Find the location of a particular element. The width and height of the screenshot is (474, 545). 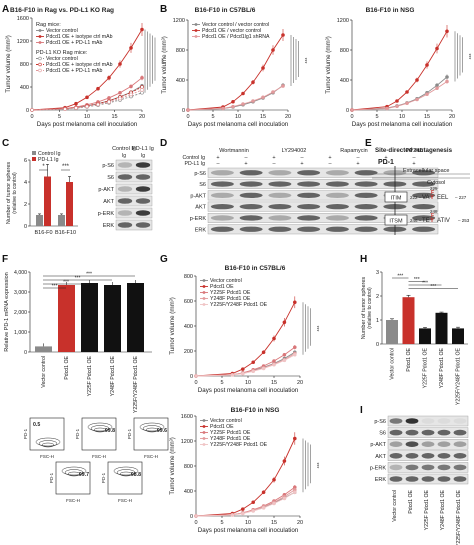

panel-b-title-right: B16-F10 in NSG is located at coordinates (390, 10).